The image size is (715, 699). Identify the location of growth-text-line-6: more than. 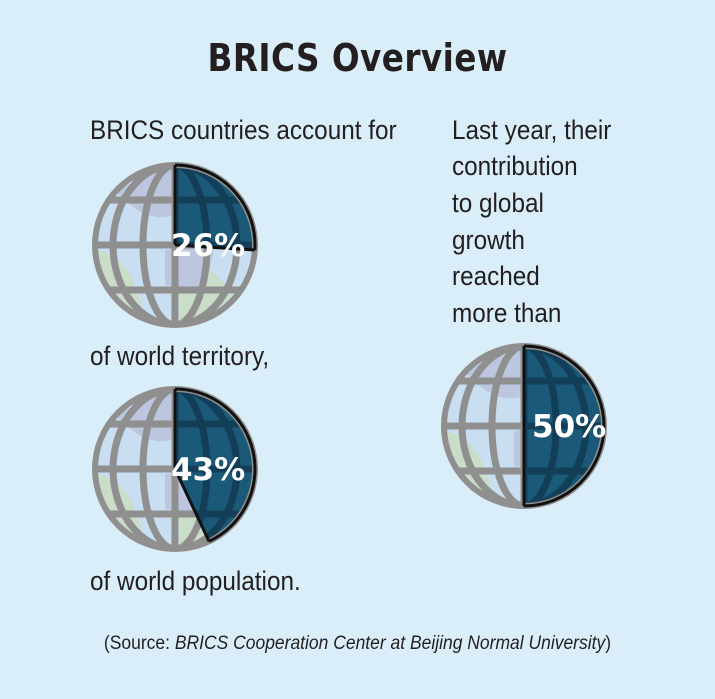
(507, 313).